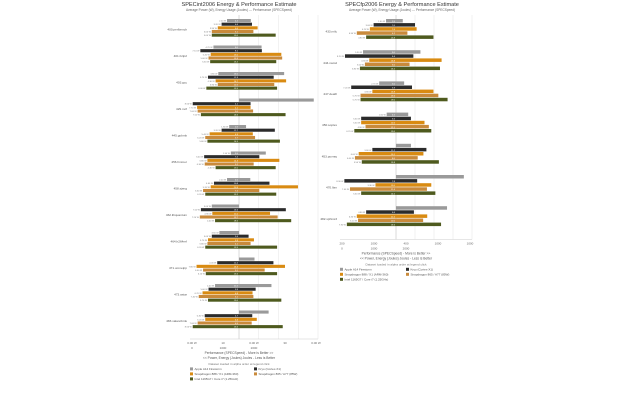 The image size is (640, 400). What do you see at coordinates (342, 248) in the screenshot?
I see `axis-tick-label: 0` at bounding box center [342, 248].